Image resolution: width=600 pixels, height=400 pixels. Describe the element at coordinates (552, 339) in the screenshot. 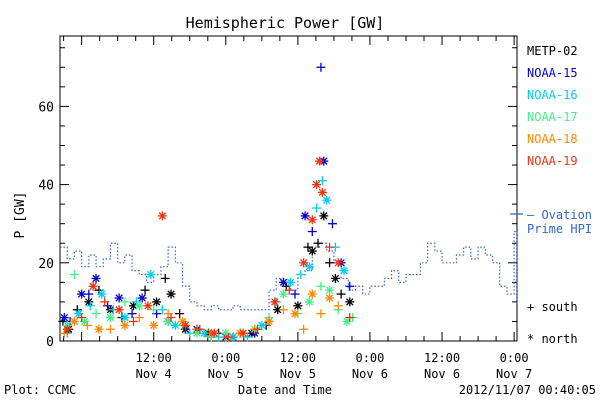

I see `legend-marker-north: * north` at that location.